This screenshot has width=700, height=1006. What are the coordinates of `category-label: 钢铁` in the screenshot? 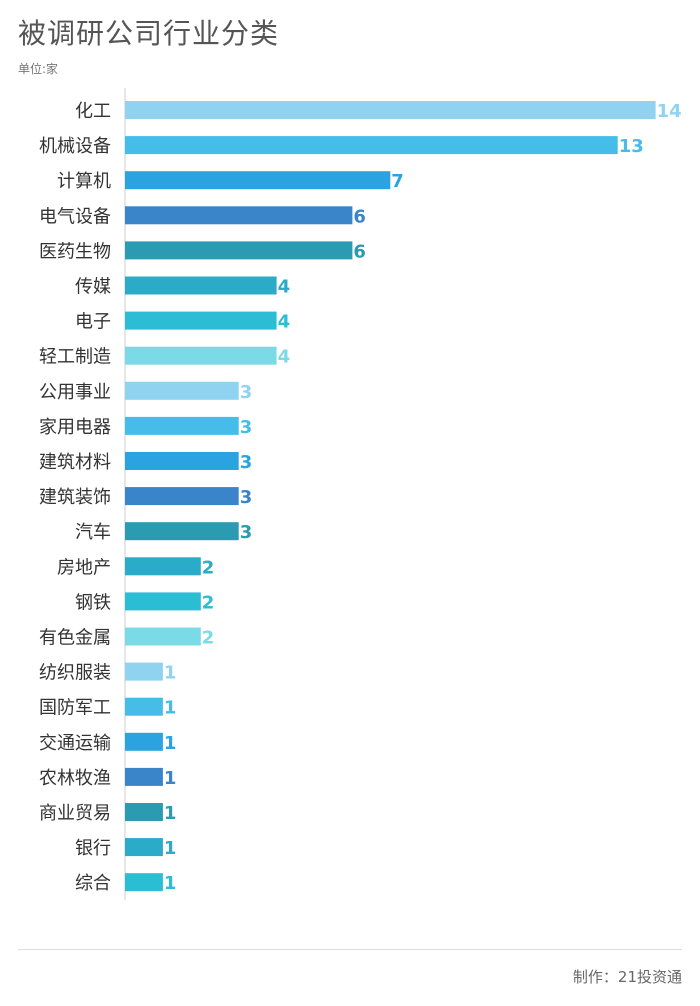 It's located at (93, 602).